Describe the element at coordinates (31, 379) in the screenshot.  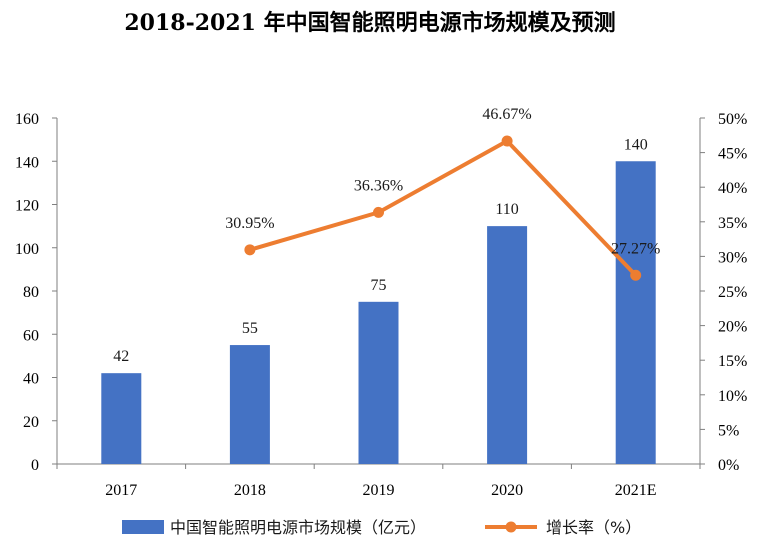
I see `left-tick-label: 40` at that location.